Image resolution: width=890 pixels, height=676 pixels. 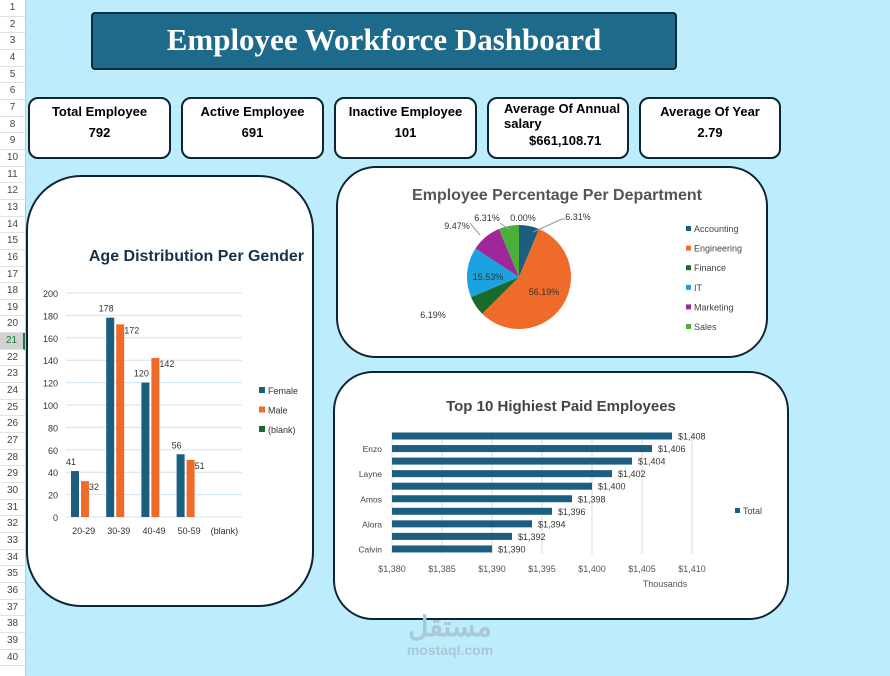 I want to click on row-header: 21, so click(x=12, y=341).